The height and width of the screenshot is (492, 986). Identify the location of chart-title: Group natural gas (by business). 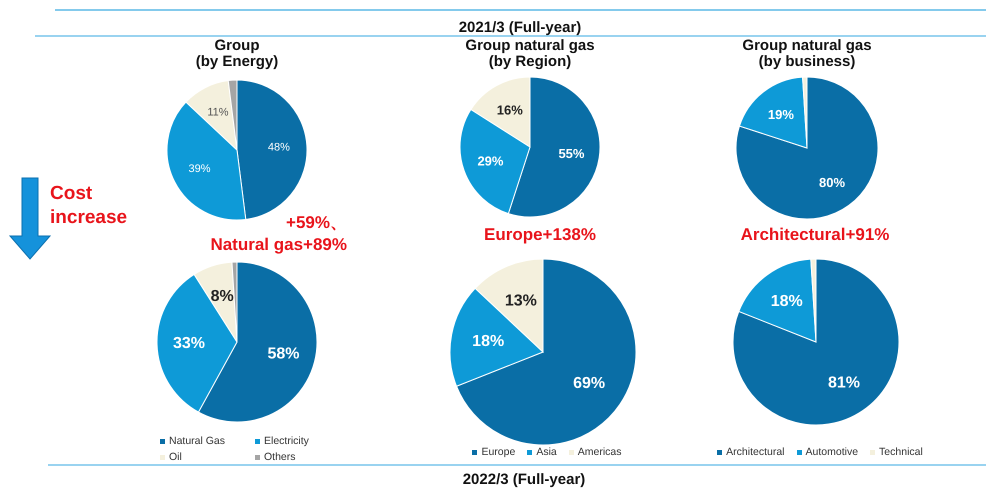
(807, 53).